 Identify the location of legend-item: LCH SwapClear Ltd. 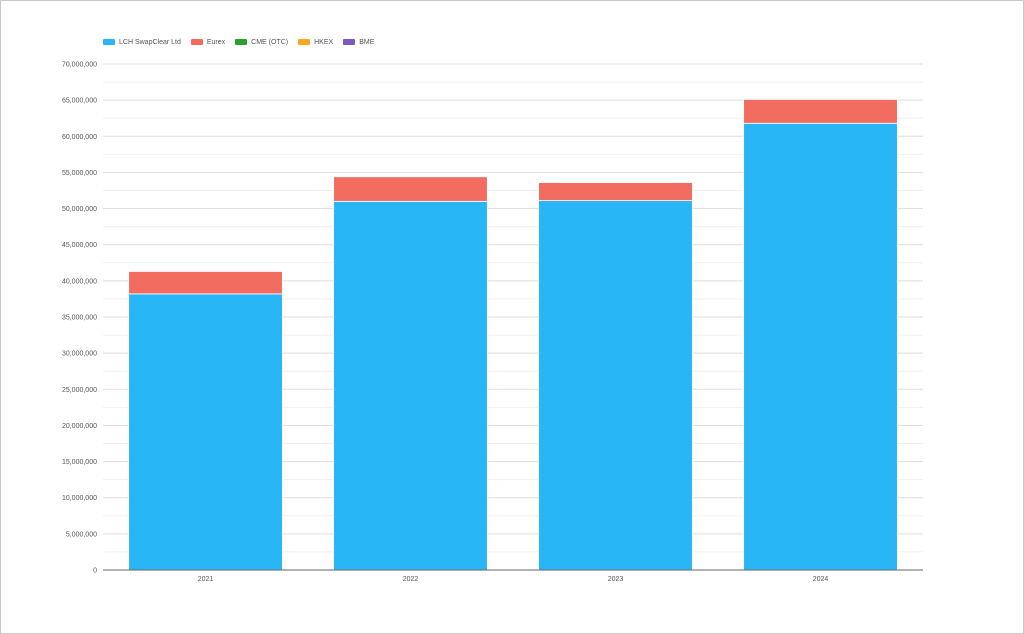
(142, 42).